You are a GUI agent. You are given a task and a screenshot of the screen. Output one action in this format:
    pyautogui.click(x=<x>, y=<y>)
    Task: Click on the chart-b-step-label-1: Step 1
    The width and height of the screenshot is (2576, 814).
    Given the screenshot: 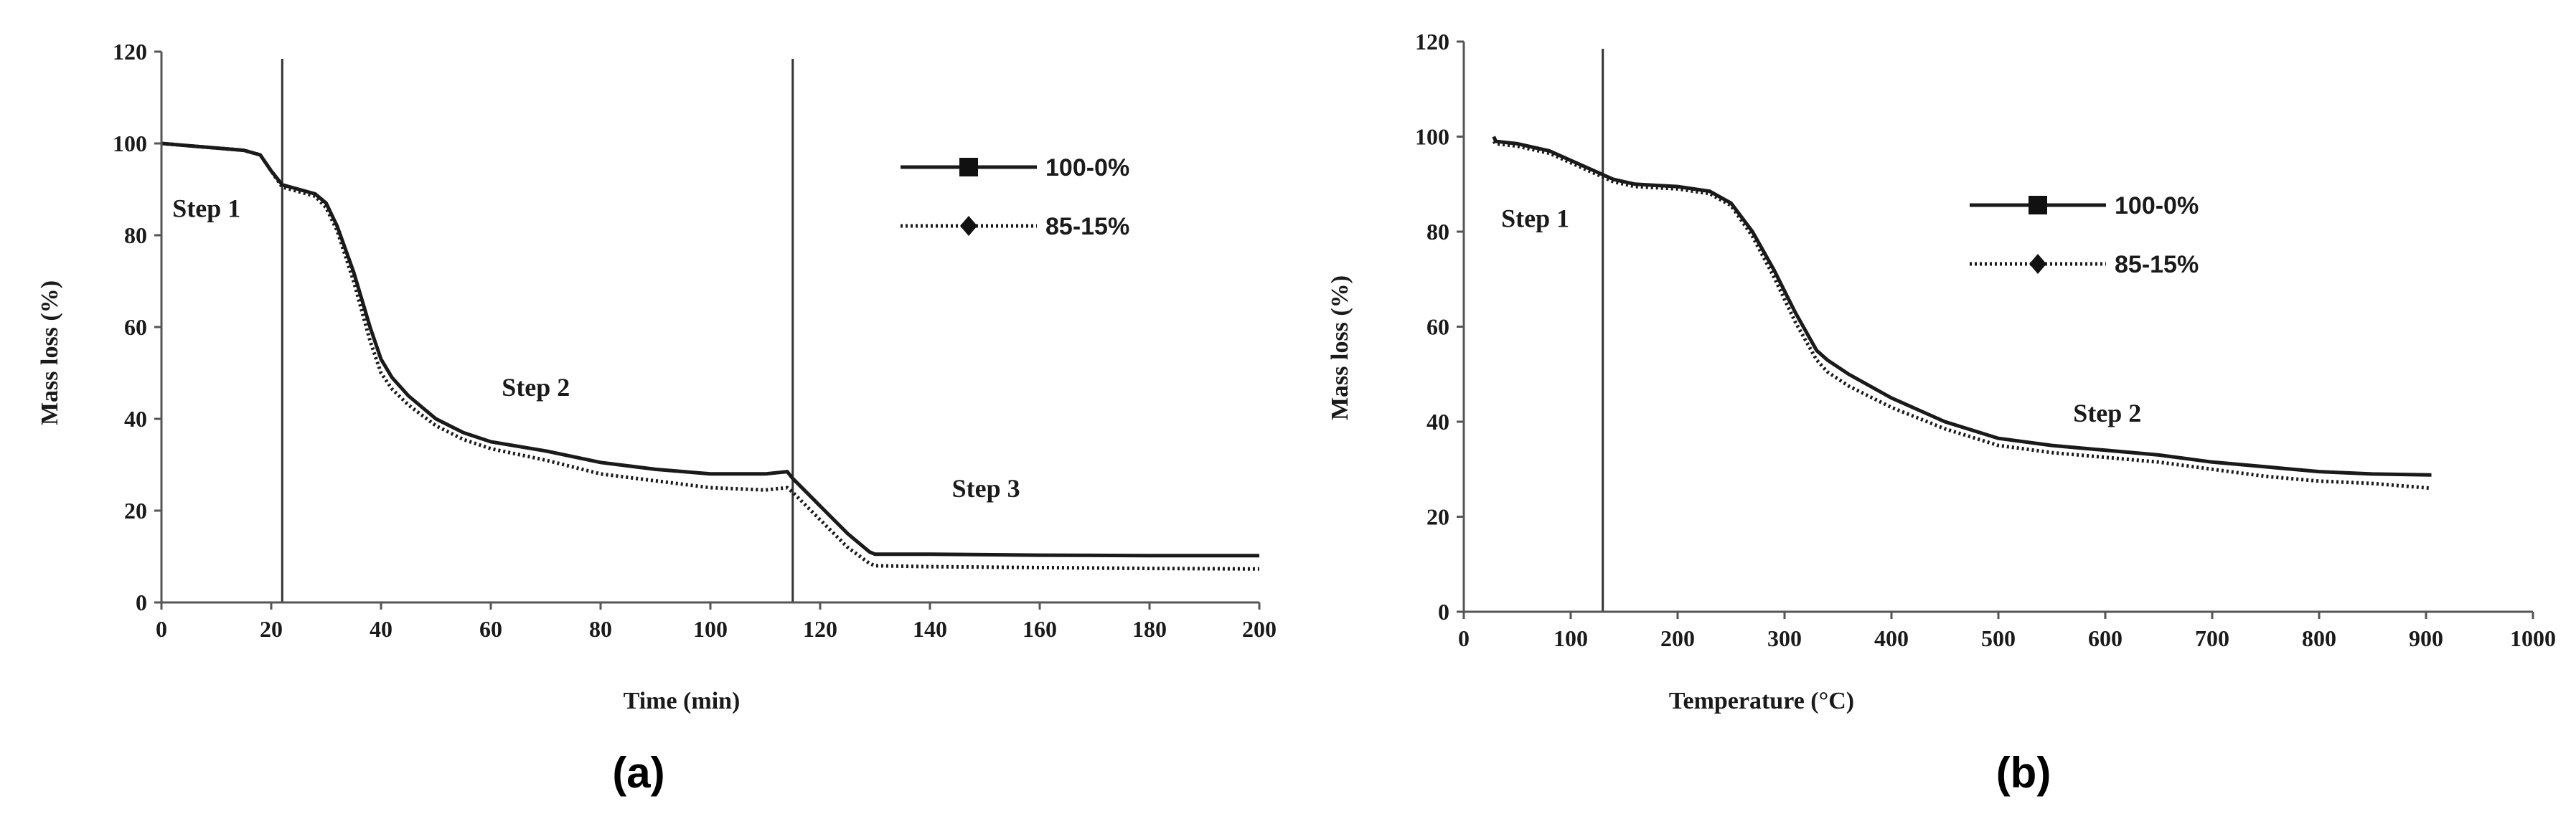 What is the action you would take?
    pyautogui.click(x=1535, y=218)
    